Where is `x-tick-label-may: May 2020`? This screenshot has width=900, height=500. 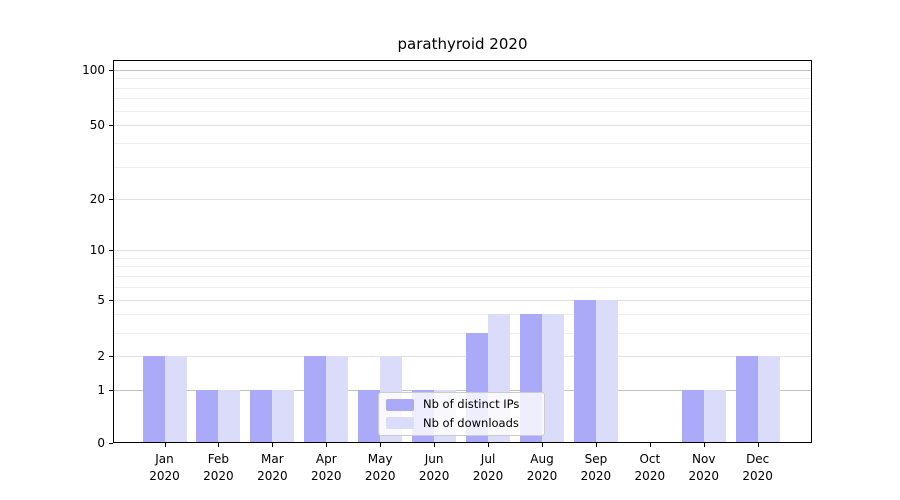 x-tick-label-may: May 2020 is located at coordinates (380, 467).